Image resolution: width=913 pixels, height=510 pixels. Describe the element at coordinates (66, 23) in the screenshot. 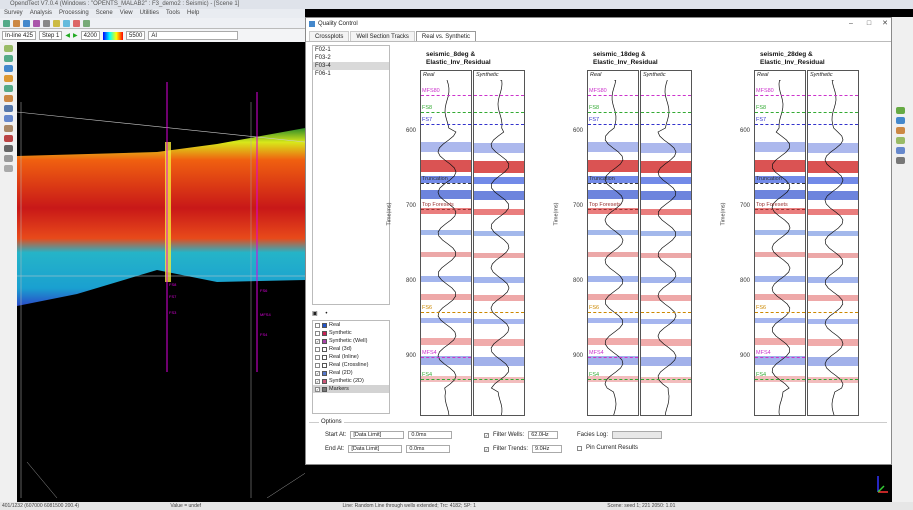

I see `body-icon` at that location.